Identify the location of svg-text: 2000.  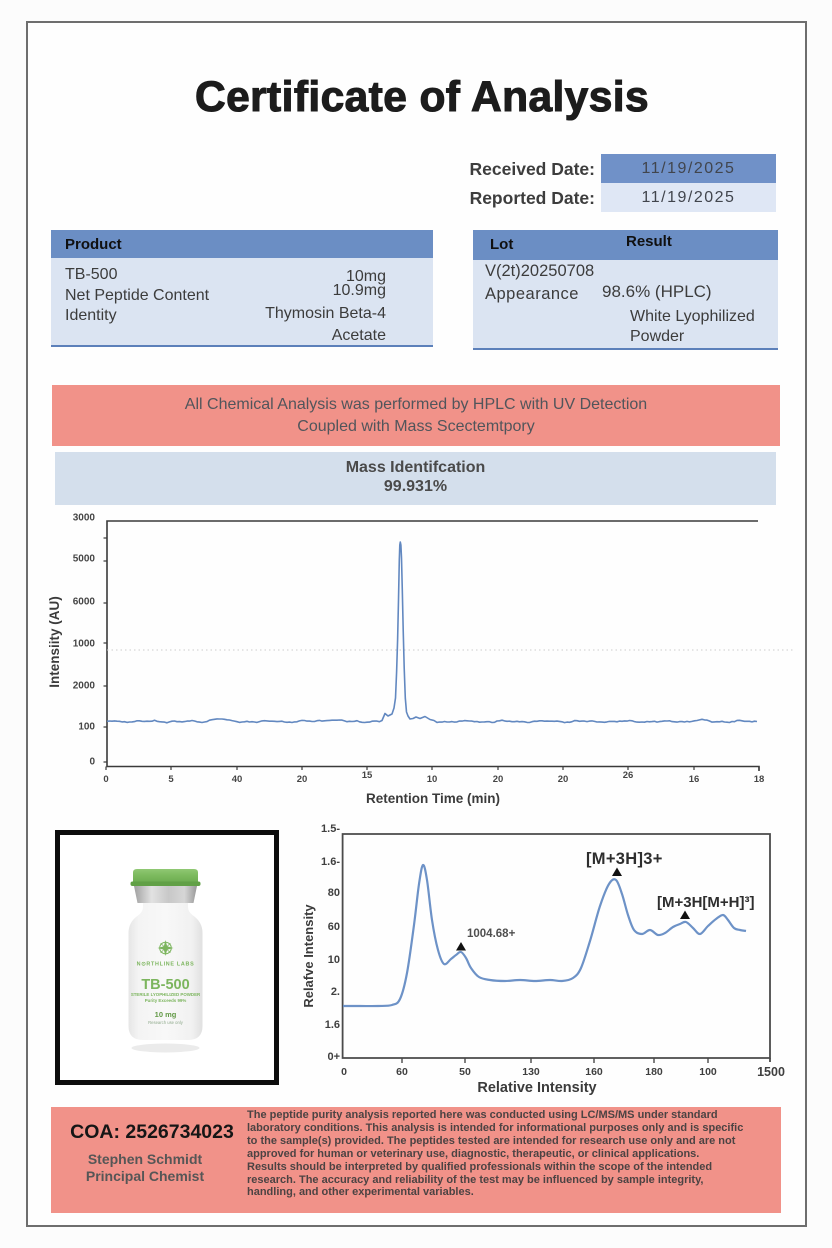
(84, 686).